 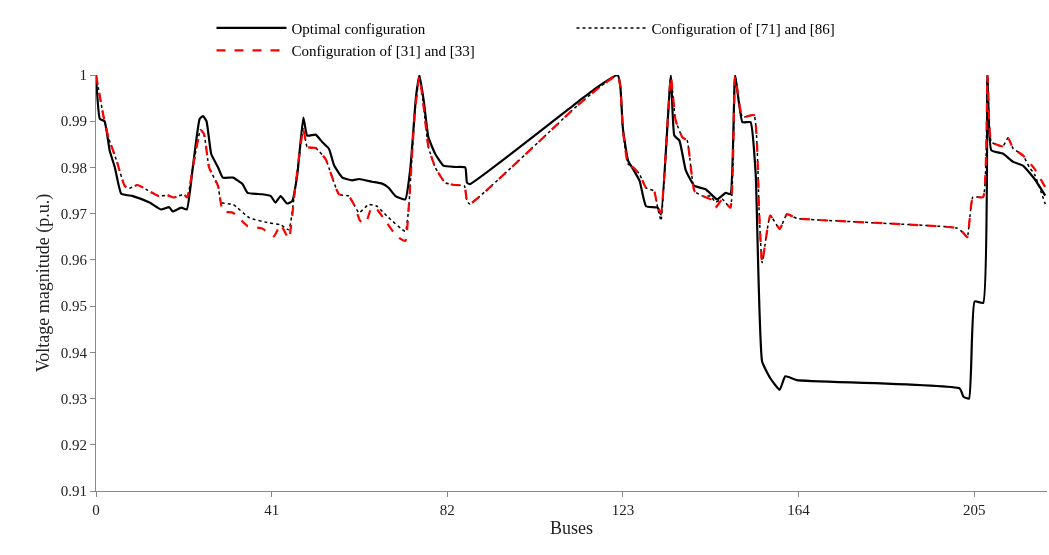 What do you see at coordinates (358, 28) in the screenshot?
I see `legend-label: Optimal configuration` at bounding box center [358, 28].